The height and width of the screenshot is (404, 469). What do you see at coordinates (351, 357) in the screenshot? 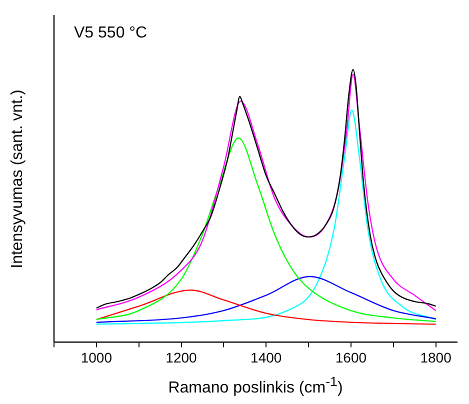
I see `x-tick-label: 1600` at bounding box center [351, 357].